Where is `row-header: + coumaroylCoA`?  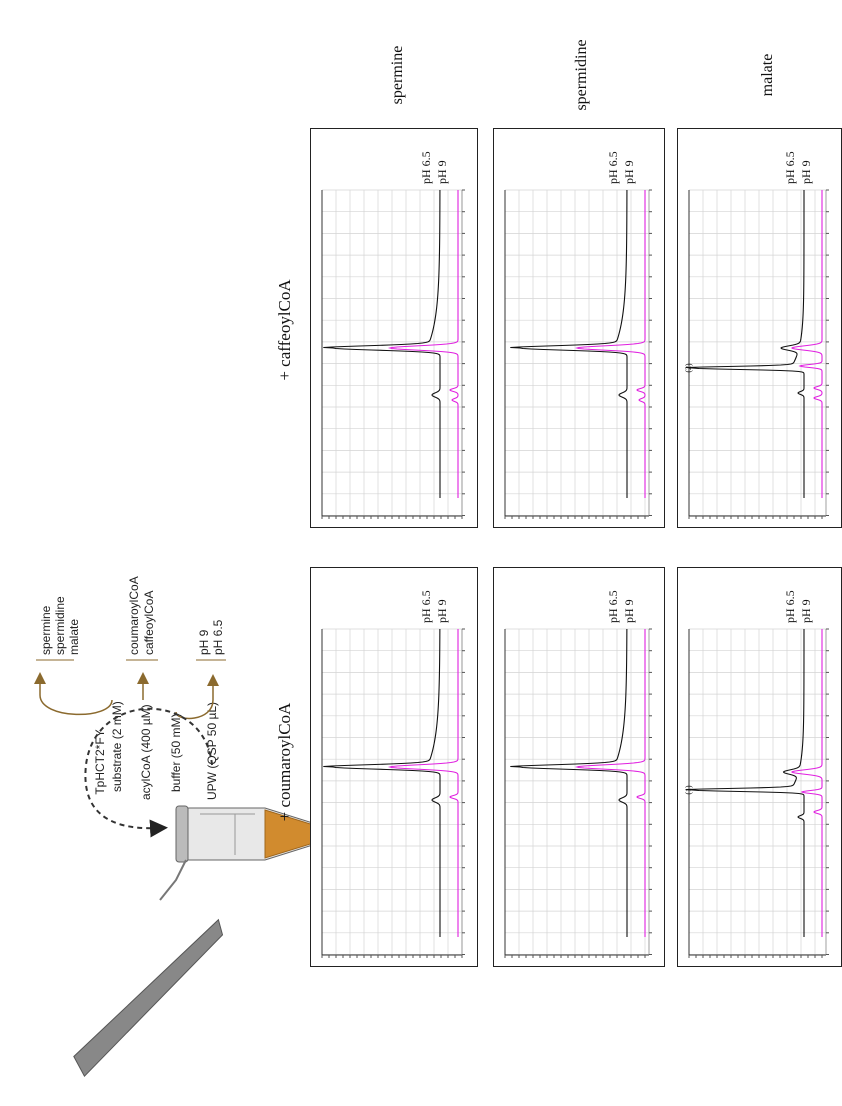 row-header: + coumaroylCoA is located at coordinates (284, 761).